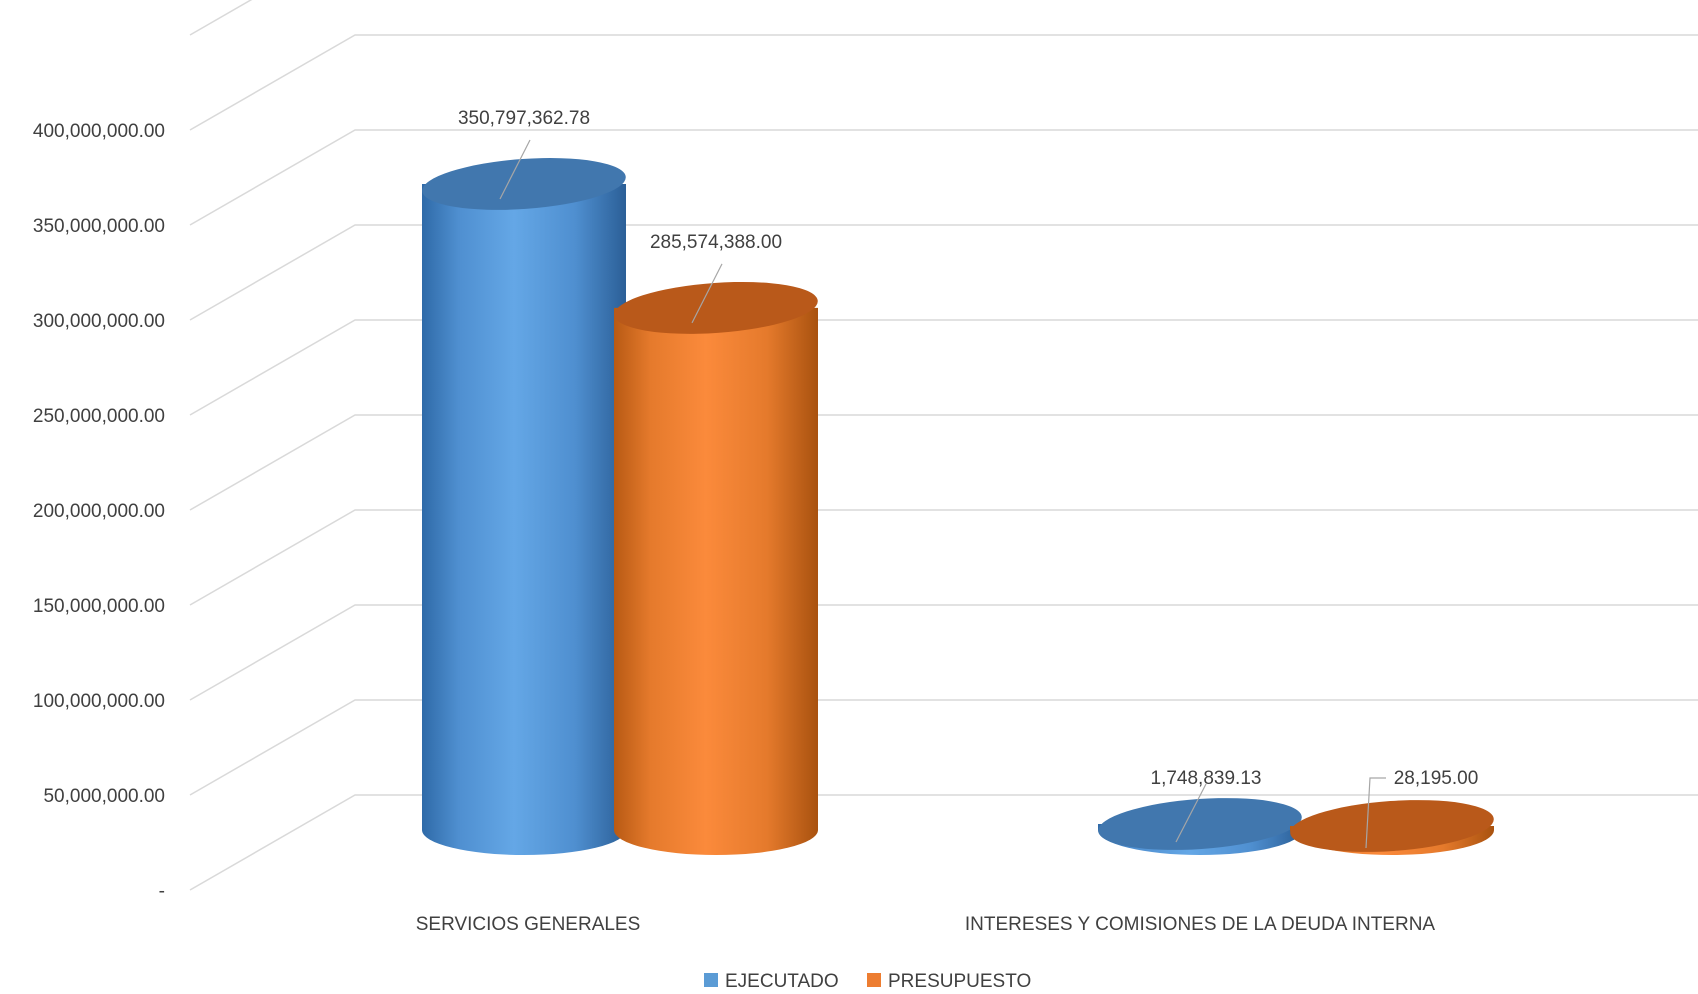 This screenshot has width=1698, height=994. I want to click on legend: EJECUTADO PRESUPUESTO, so click(867, 981).